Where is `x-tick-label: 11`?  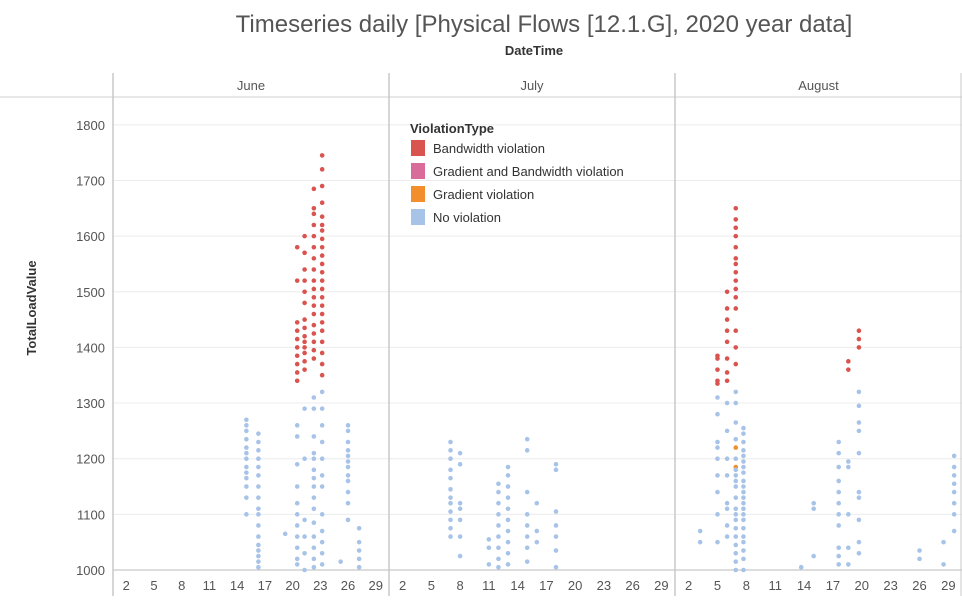
x-tick-label: 11 is located at coordinates (775, 585).